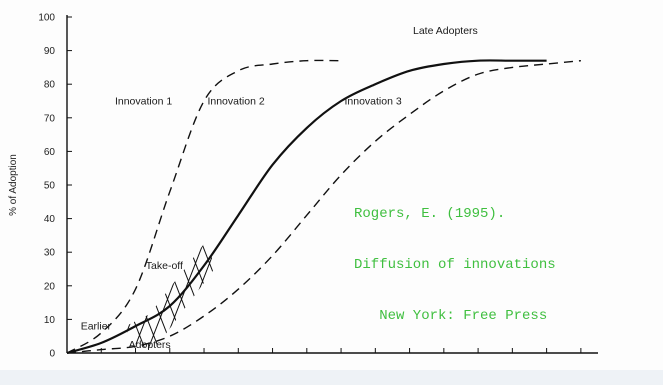 The image size is (663, 385). Describe the element at coordinates (50, 152) in the screenshot. I see `y-tick-label: 60` at that location.